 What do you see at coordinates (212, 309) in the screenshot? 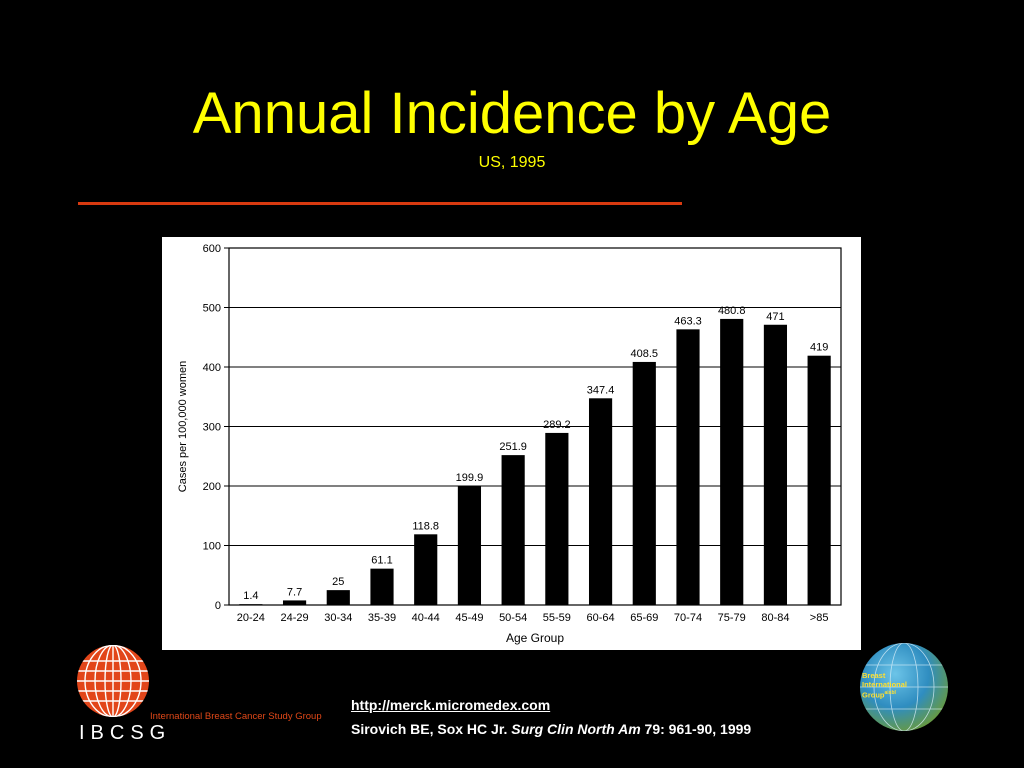
I see `y-tick-label: 500` at bounding box center [212, 309].